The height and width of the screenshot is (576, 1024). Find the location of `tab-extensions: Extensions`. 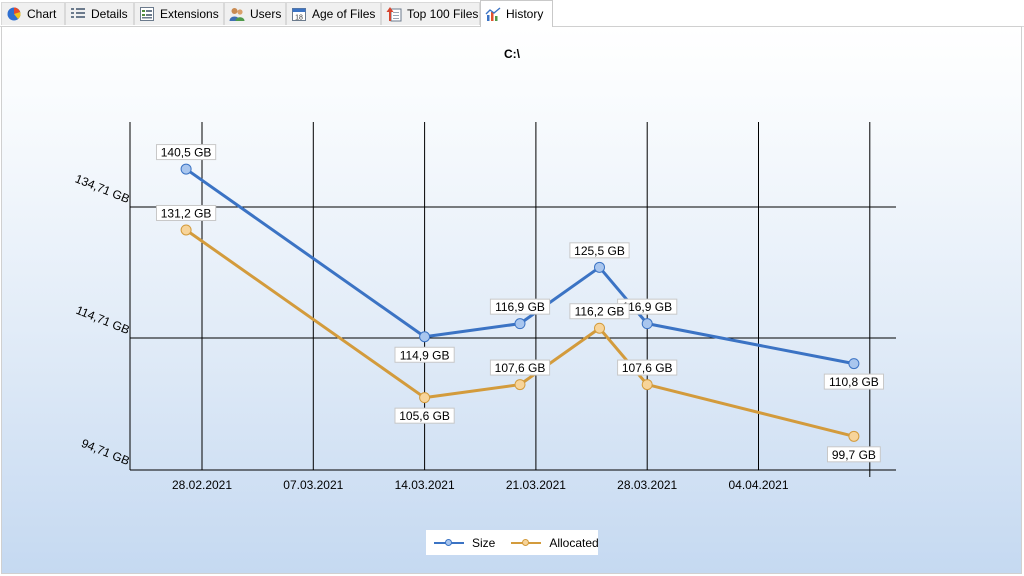

tab-extensions: Extensions is located at coordinates (179, 13).